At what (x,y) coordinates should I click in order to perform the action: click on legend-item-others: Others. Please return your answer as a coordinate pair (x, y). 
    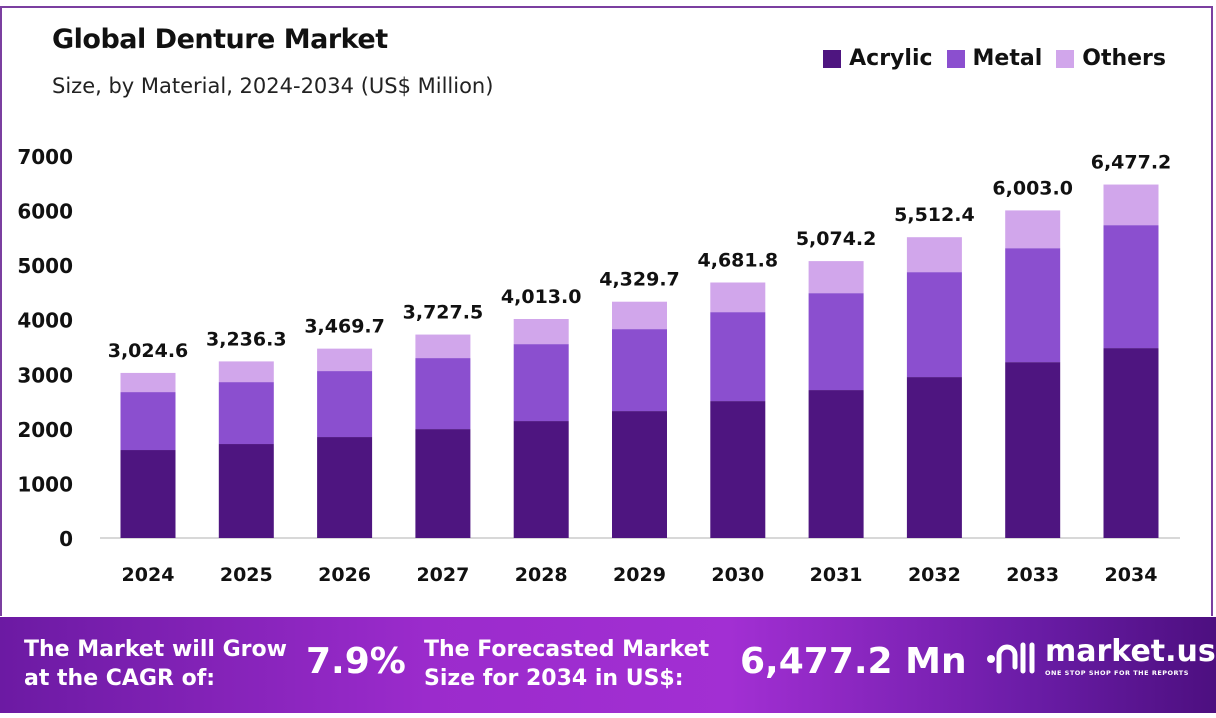
    Looking at the image, I should click on (1111, 58).